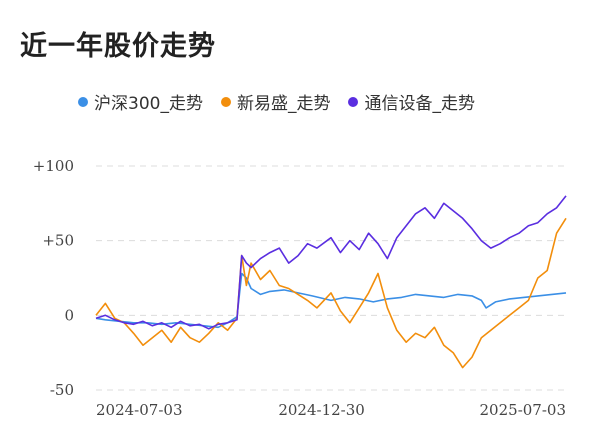 This screenshot has width=600, height=446. Describe the element at coordinates (83, 101) in the screenshot. I see `legend-marker-csi300` at that location.